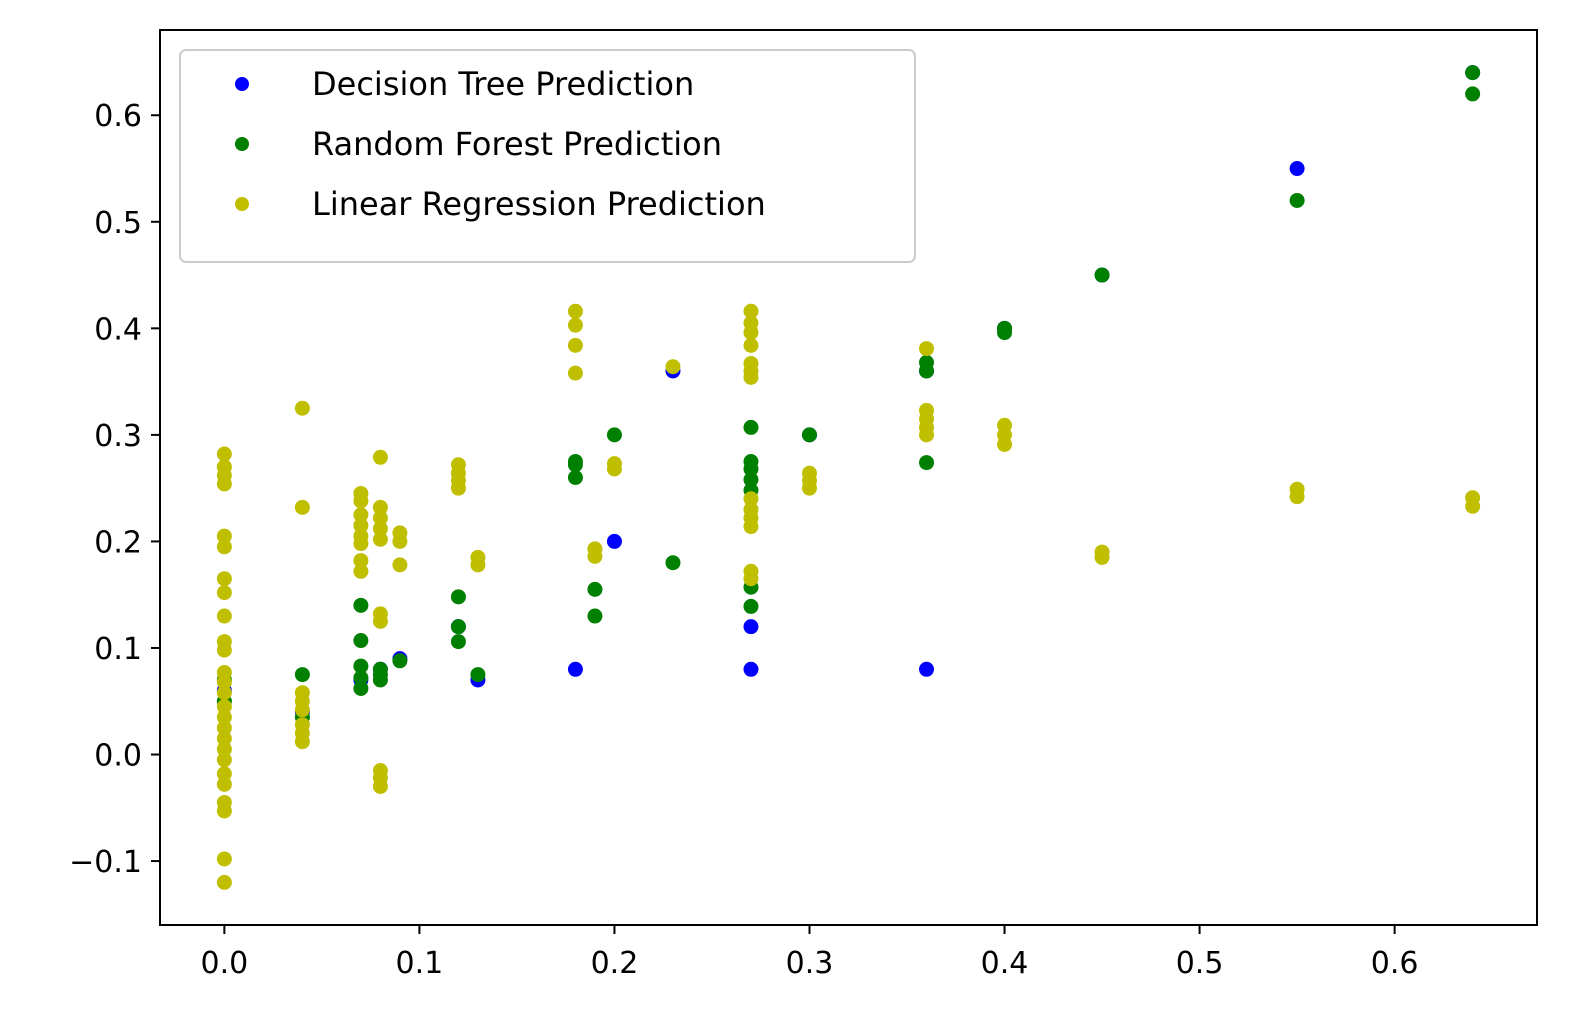 Image resolution: width=1585 pixels, height=1035 pixels. I want to click on x-tick-label: 0.1, so click(420, 963).